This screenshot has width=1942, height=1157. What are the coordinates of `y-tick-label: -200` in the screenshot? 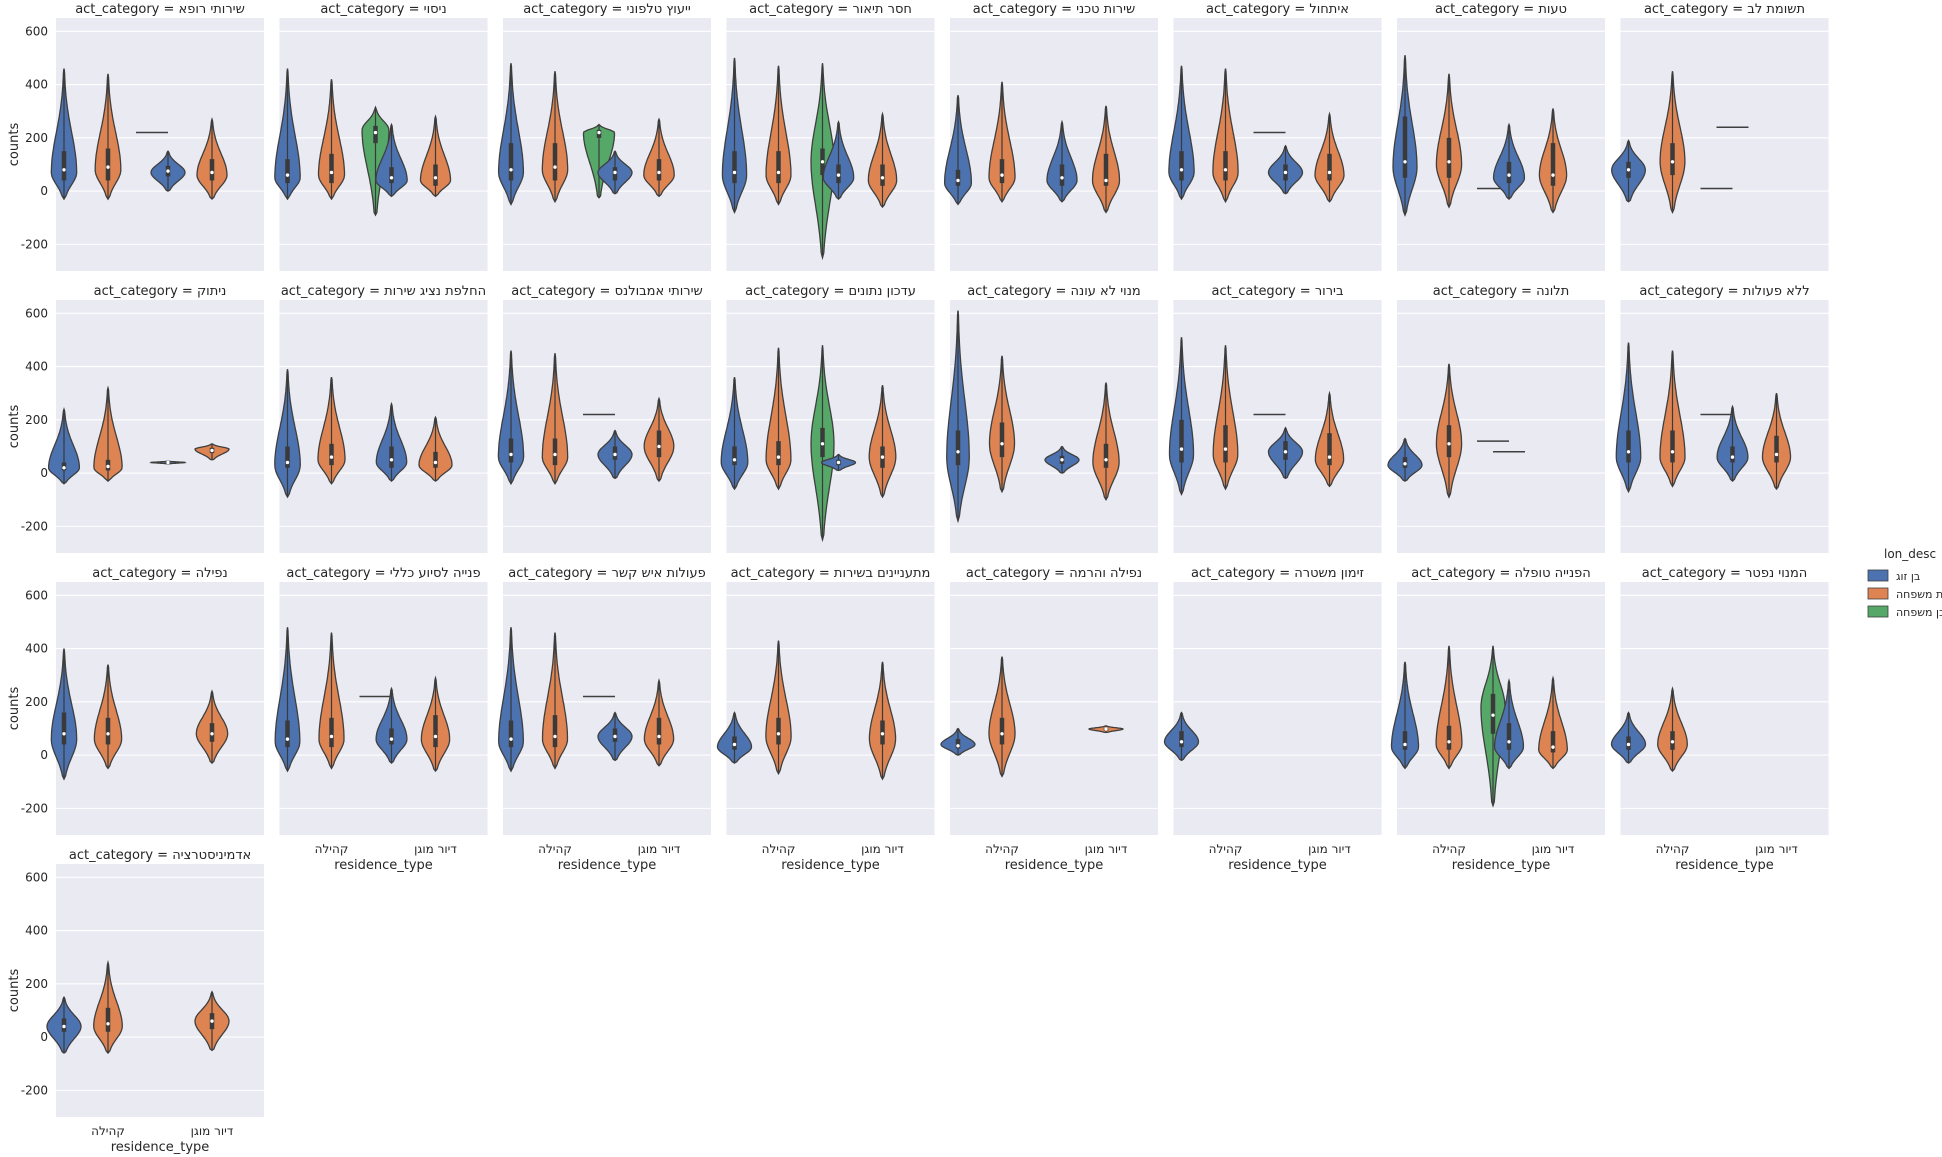 It's located at (34, 244).